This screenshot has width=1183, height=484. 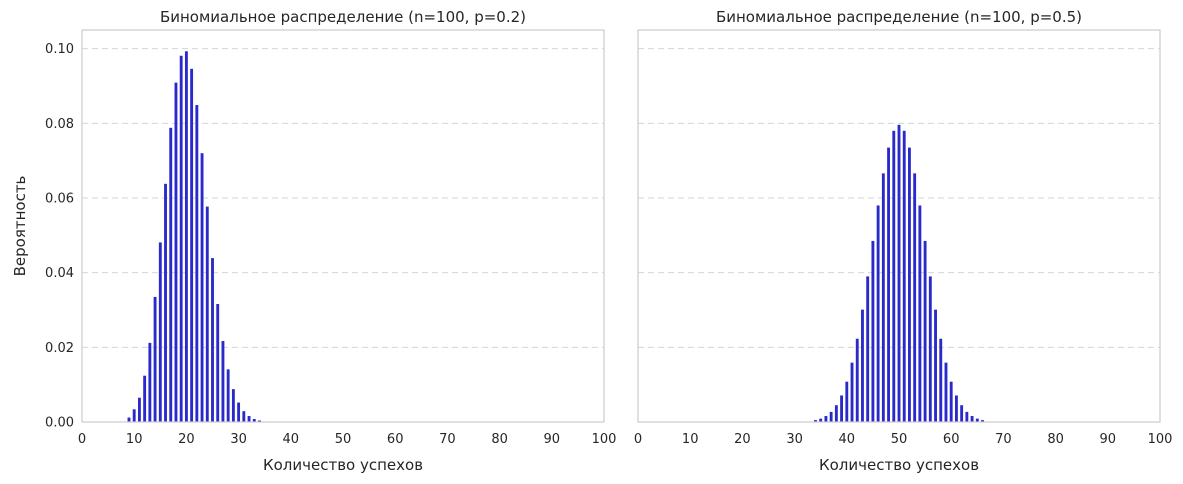 What do you see at coordinates (134, 439) in the screenshot?
I see `left-chart-x-tick-label: 10` at bounding box center [134, 439].